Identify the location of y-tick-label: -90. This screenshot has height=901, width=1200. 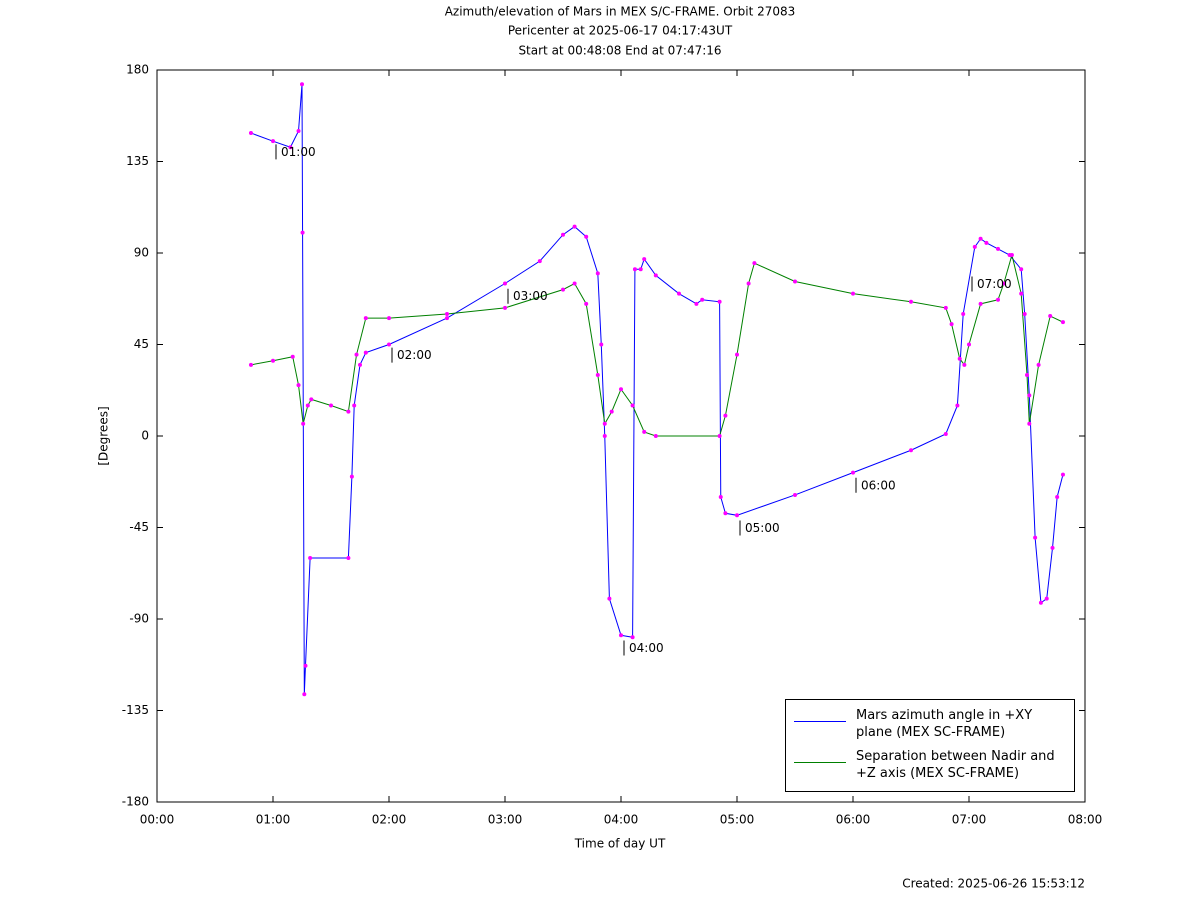
(139, 619).